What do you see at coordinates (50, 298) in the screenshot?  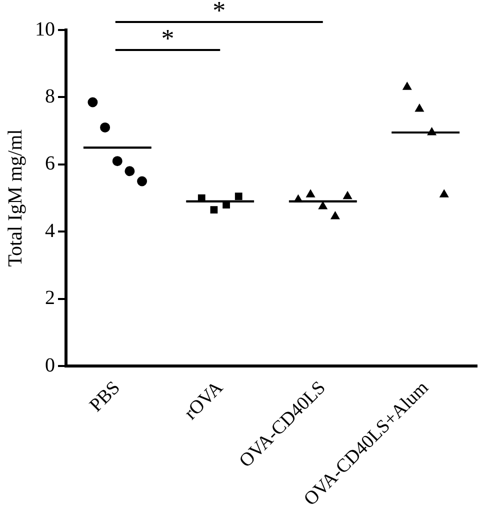 I see `y-tick-label: 2` at bounding box center [50, 298].